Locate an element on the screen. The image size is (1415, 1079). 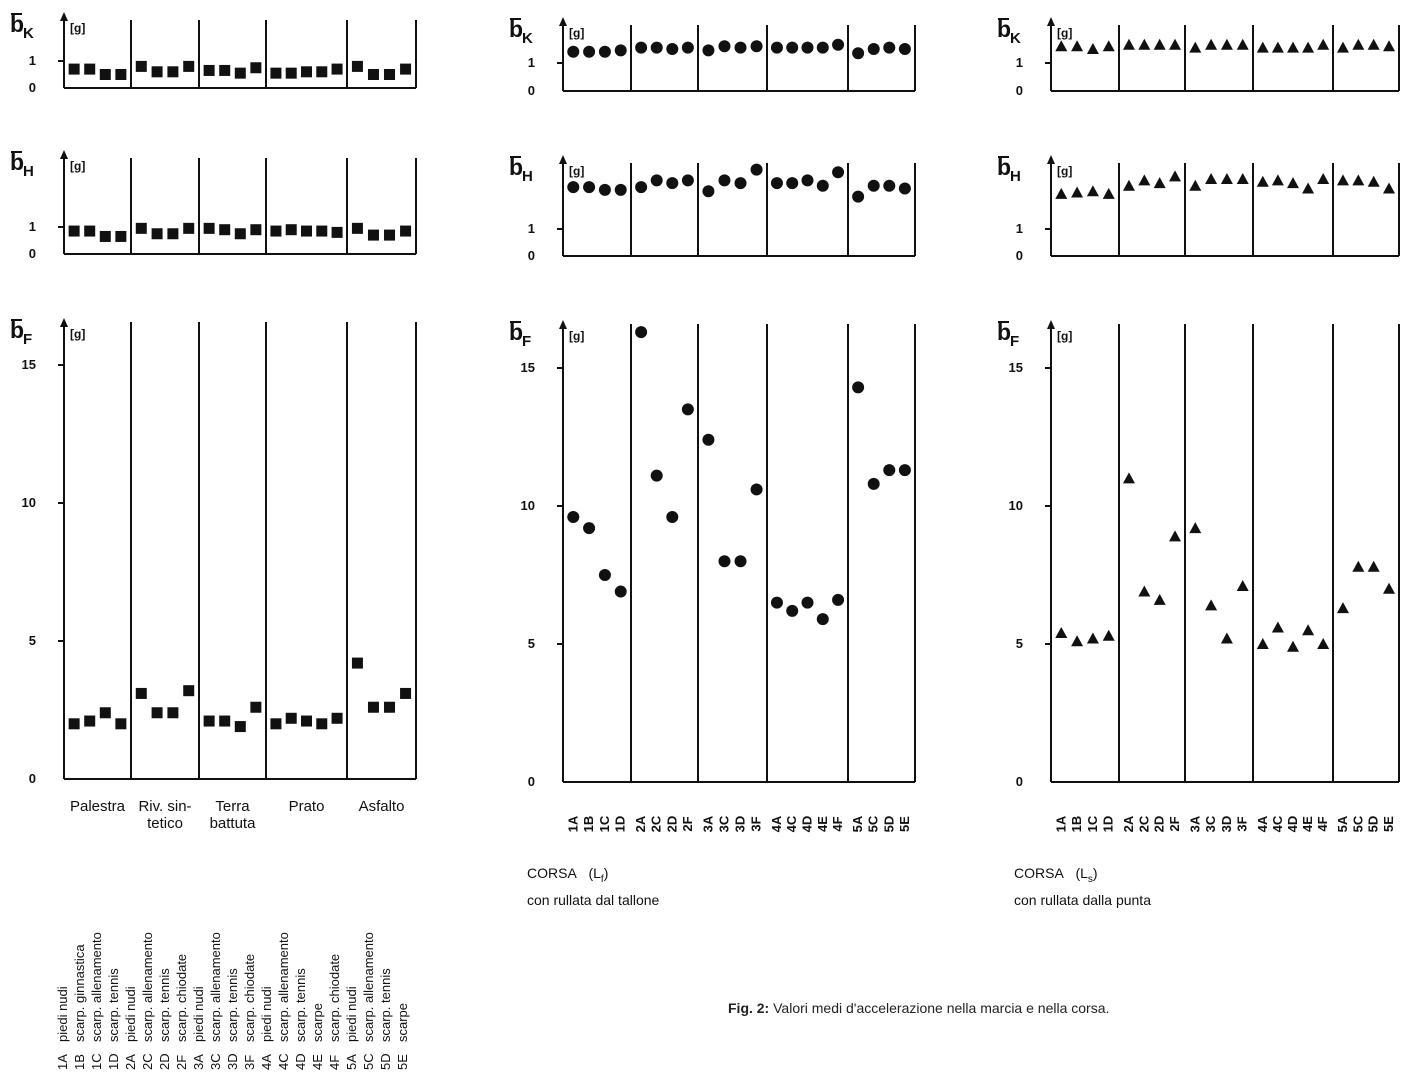
x-code-label: 4E is located at coordinates (822, 824).